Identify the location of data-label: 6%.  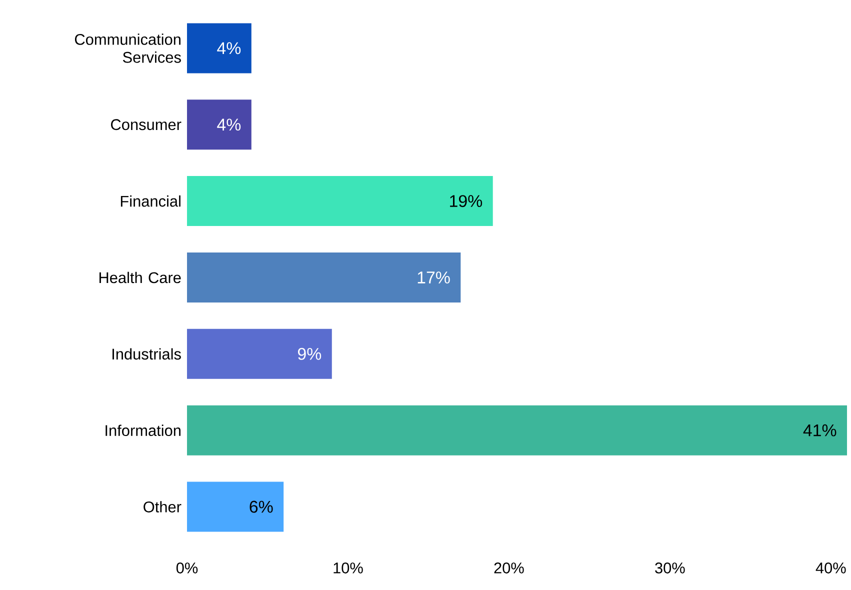
(261, 506).